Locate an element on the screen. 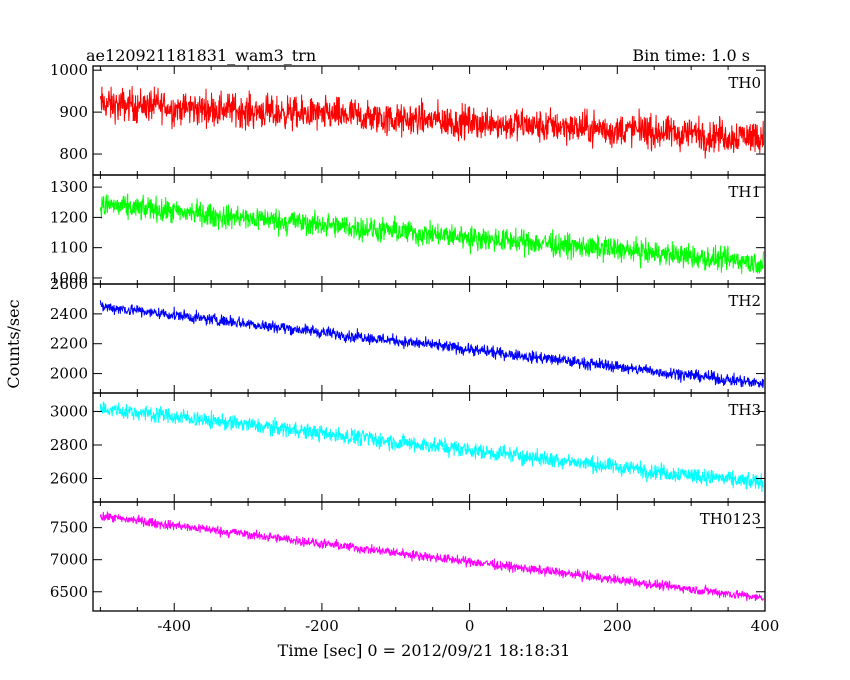  series-line-th0 is located at coordinates (431, 122).